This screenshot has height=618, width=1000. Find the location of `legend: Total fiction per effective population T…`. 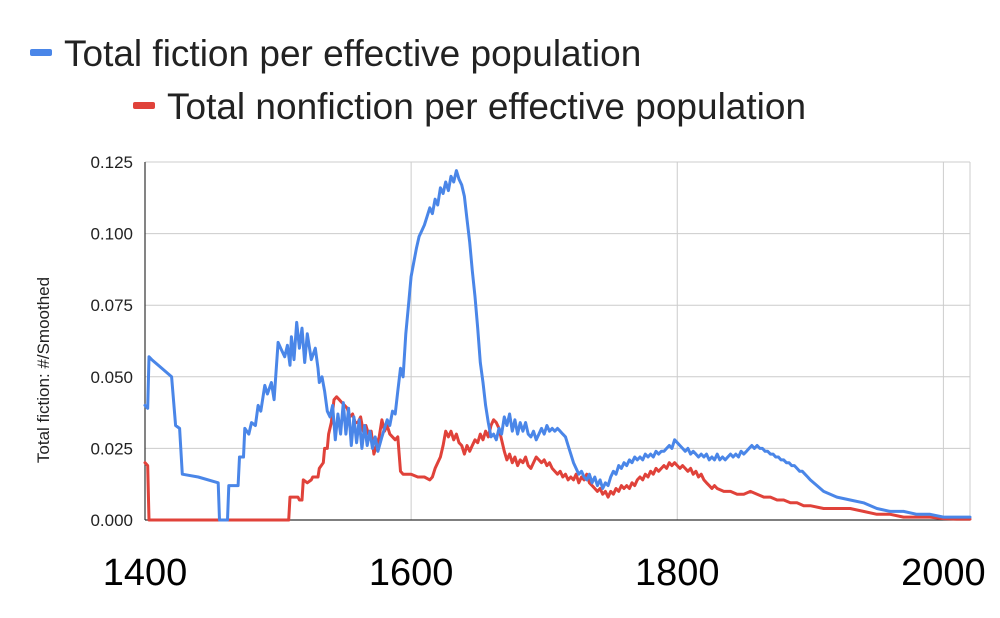

legend: Total fiction per effective population T… is located at coordinates (418, 80).